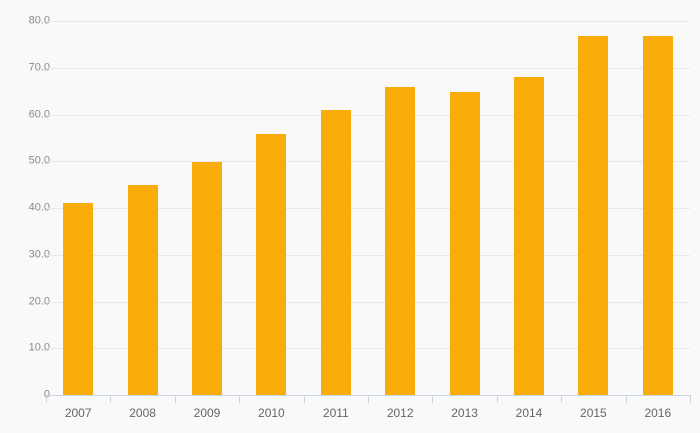 The image size is (700, 433). Describe the element at coordinates (39, 347) in the screenshot. I see `y-axis-label-10.0: 10.0` at that location.